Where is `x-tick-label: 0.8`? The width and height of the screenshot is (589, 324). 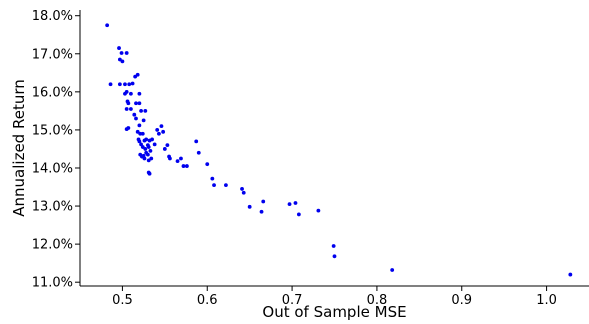
x-tick-label: 0.8 is located at coordinates (377, 300).